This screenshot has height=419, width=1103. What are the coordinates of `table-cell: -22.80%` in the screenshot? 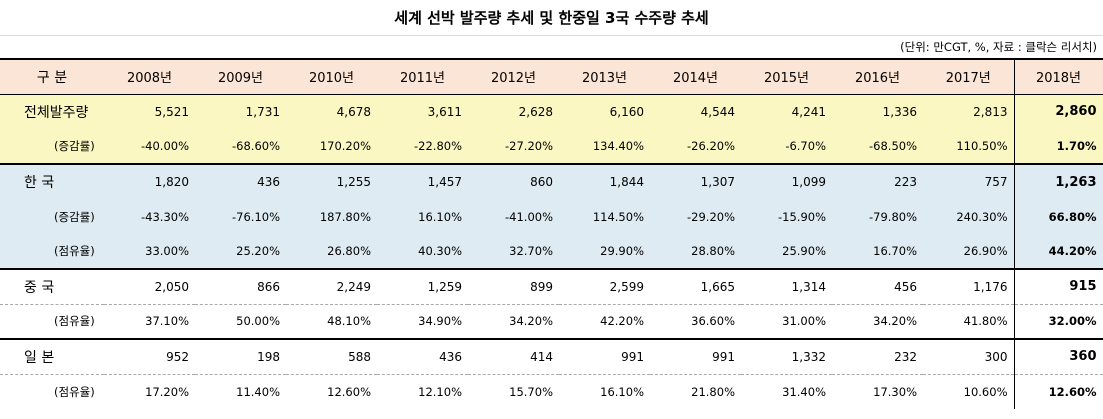 It's located at (422, 147).